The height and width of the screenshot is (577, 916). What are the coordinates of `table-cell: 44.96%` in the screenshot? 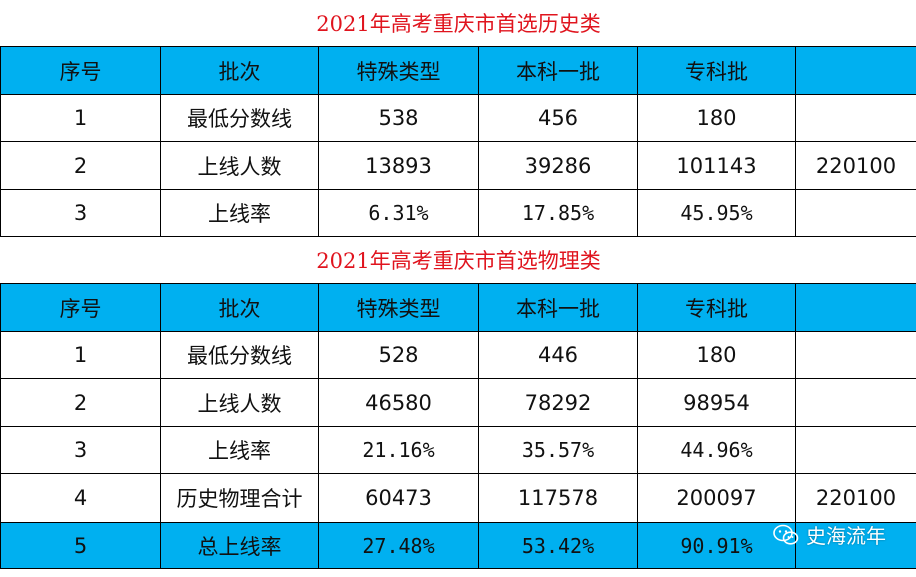 It's located at (716, 450).